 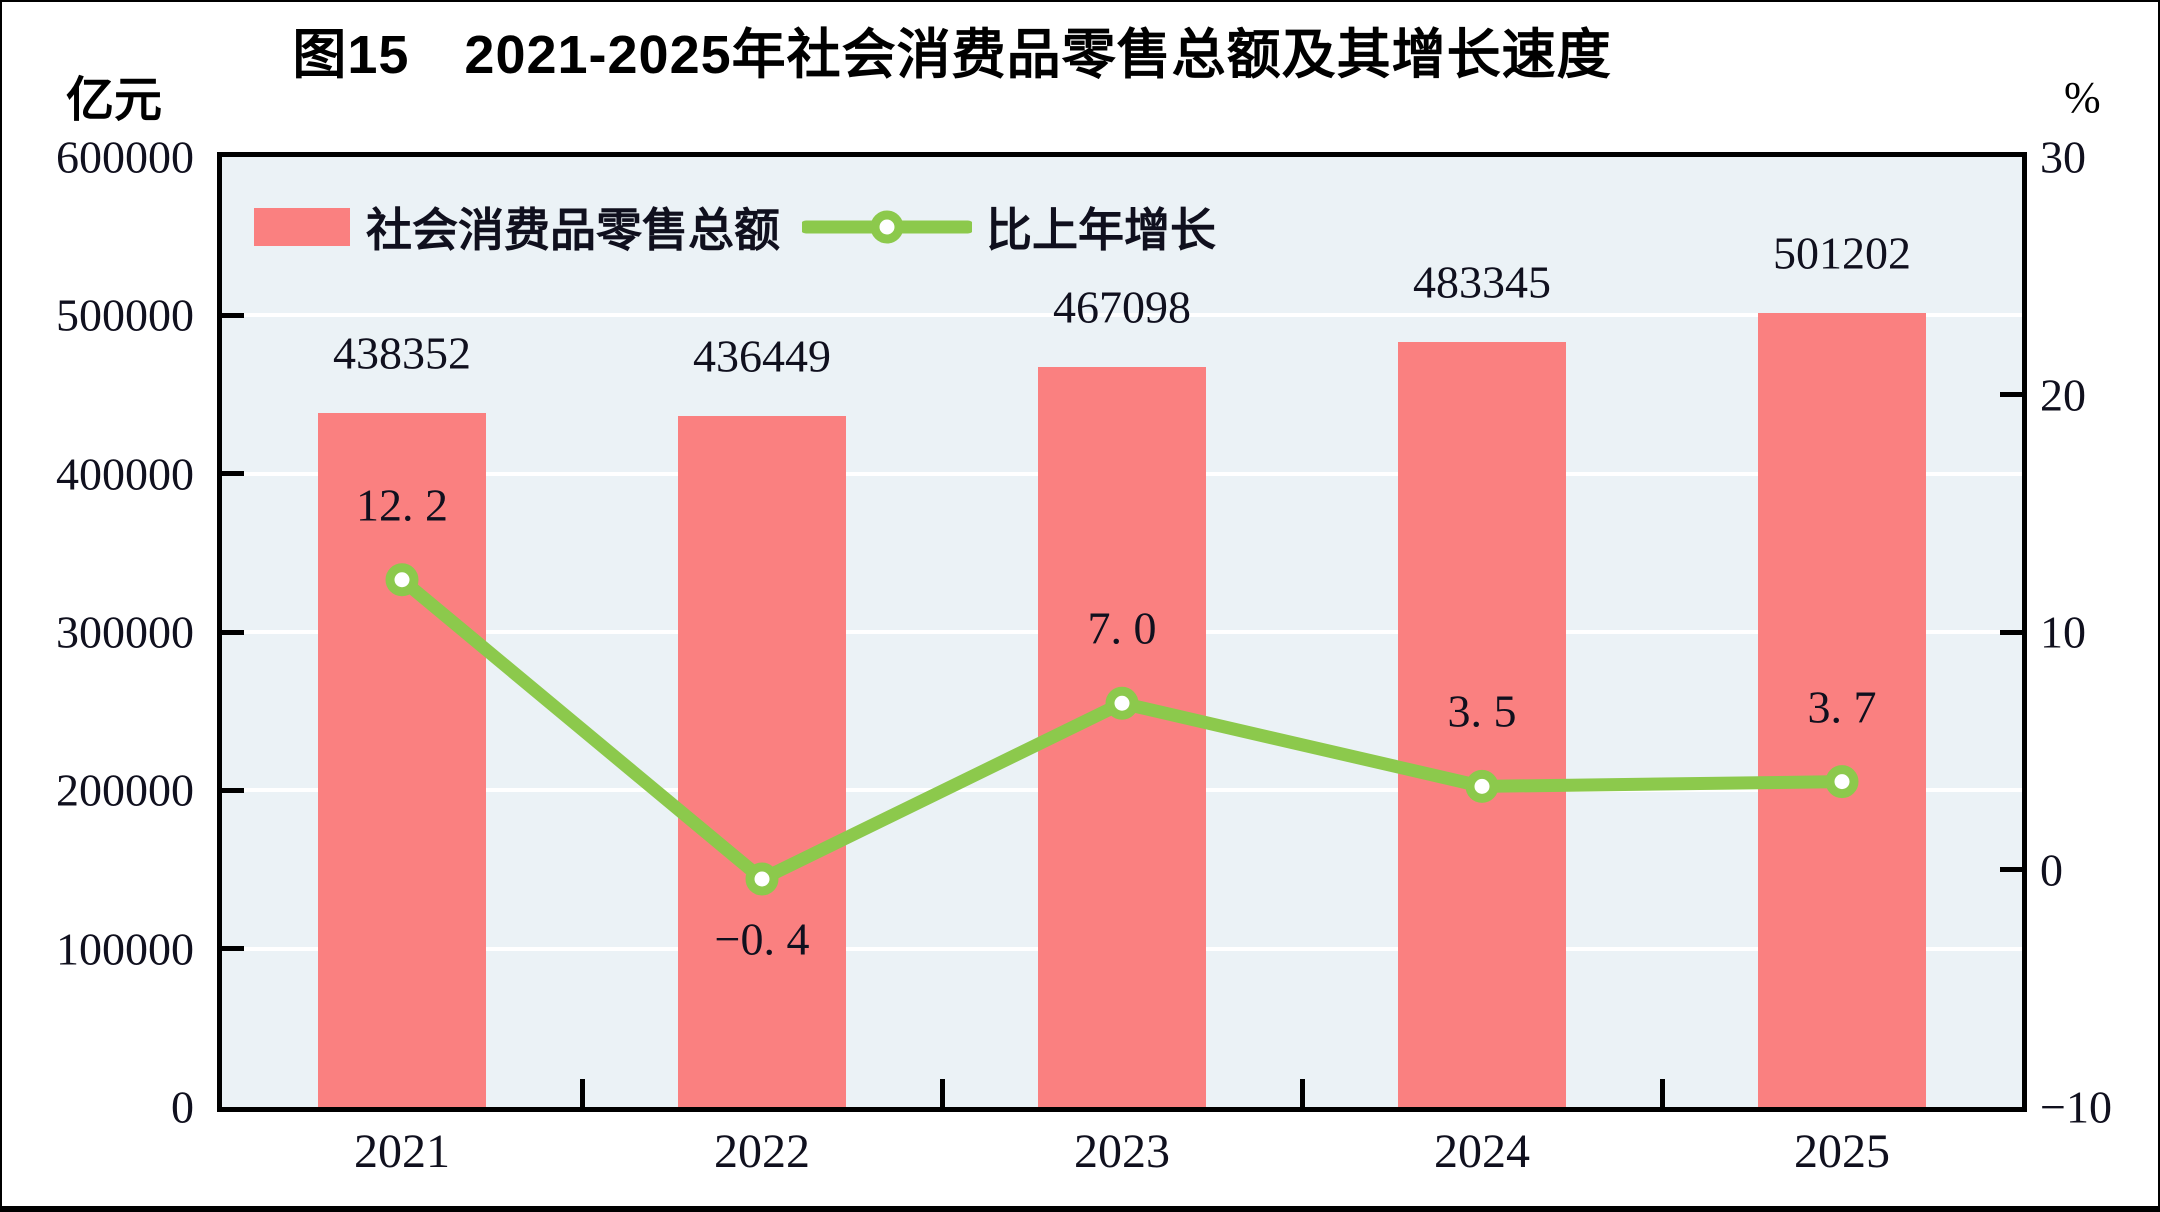 I want to click on x-tick-label-2023: 2023, so click(x=1122, y=1151).